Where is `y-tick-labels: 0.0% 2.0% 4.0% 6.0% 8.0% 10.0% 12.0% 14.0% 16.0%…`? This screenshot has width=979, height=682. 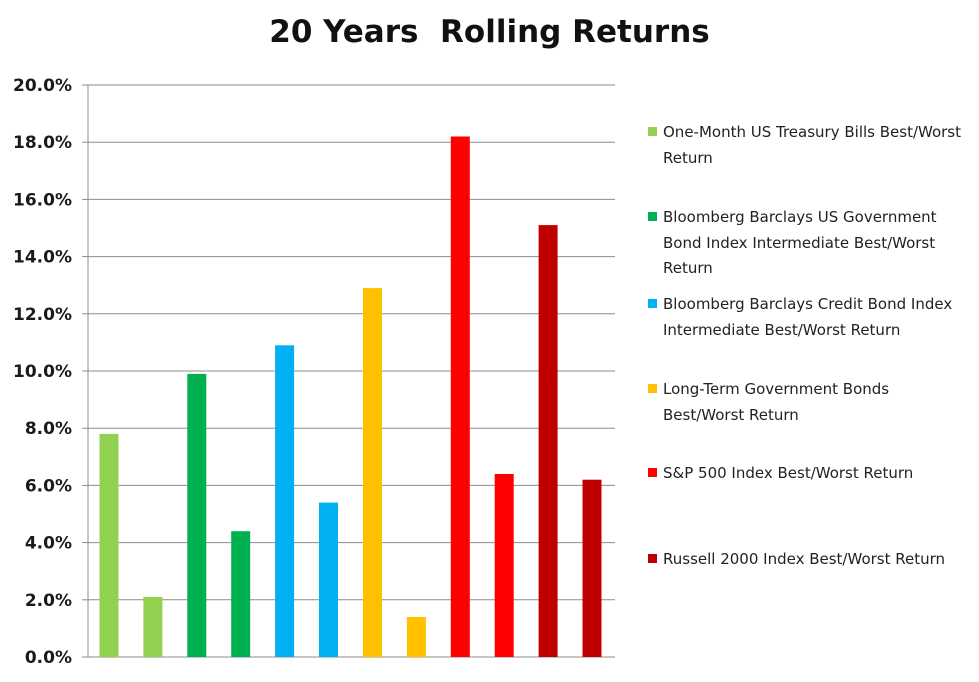
y-tick-labels: 0.0% 2.0% 4.0% 6.0% 8.0% 10.0% 12.0% 14.0% 16.0%… is located at coordinates (42, 372).